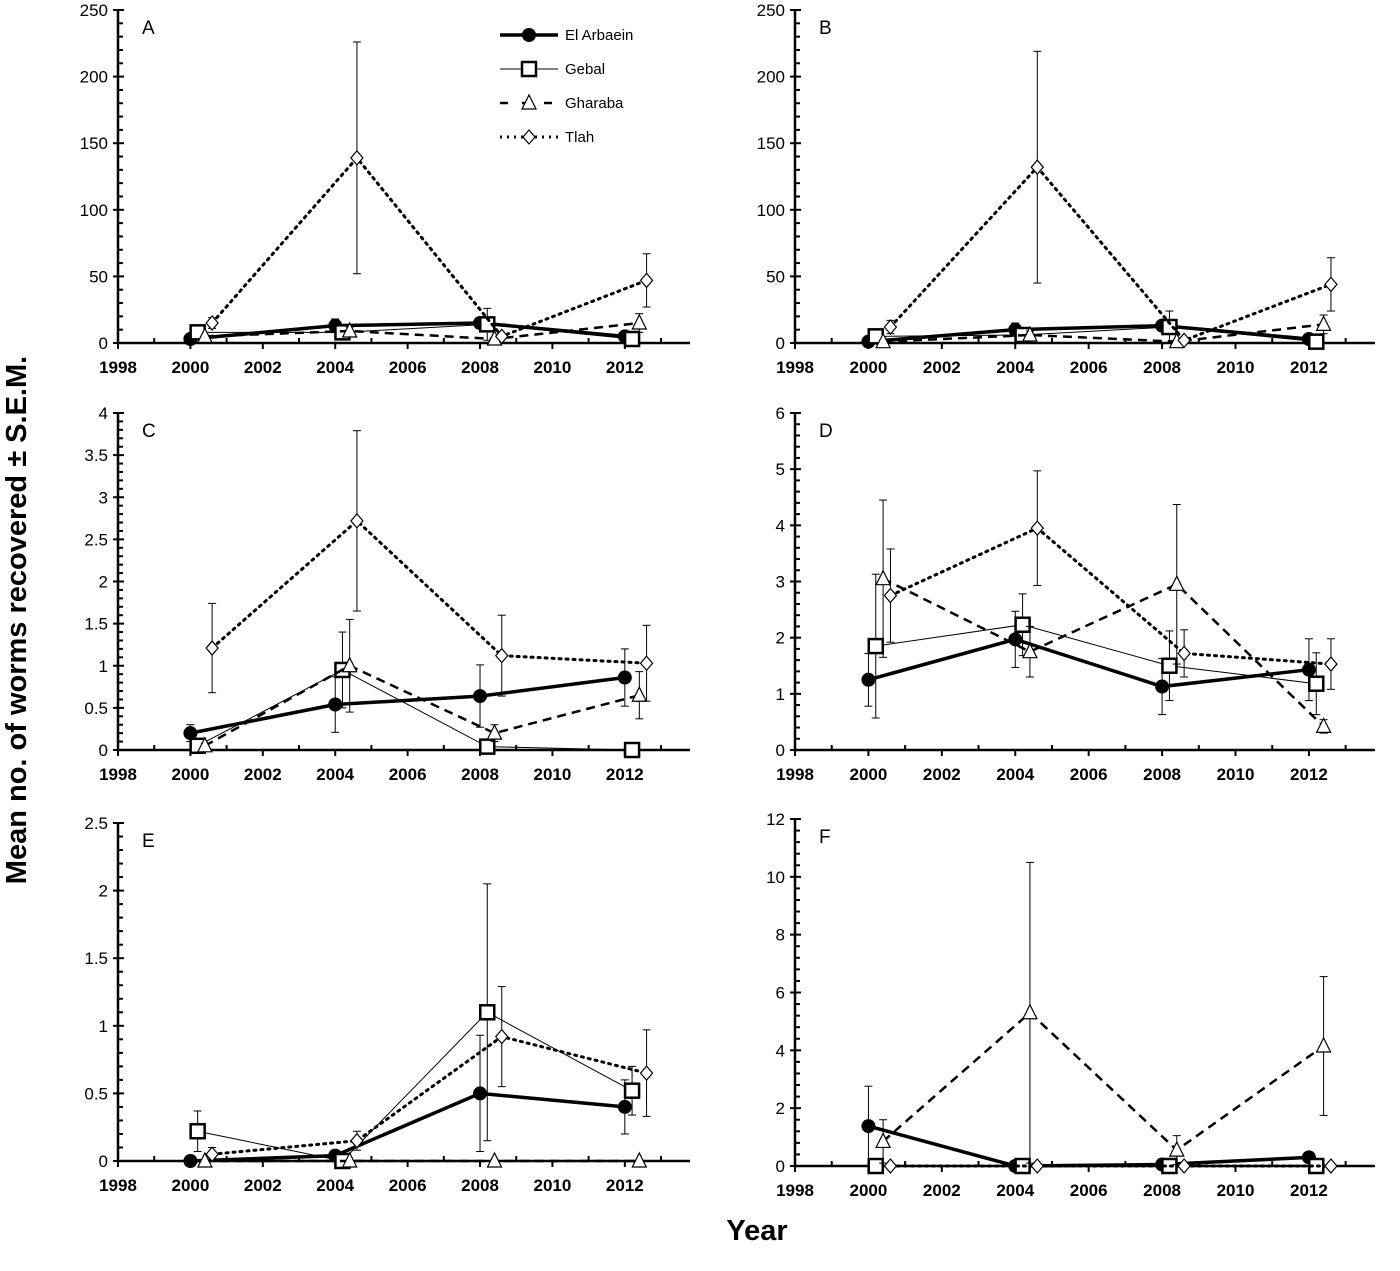  What do you see at coordinates (771, 210) in the screenshot?
I see `y-tick-label: 100` at bounding box center [771, 210].